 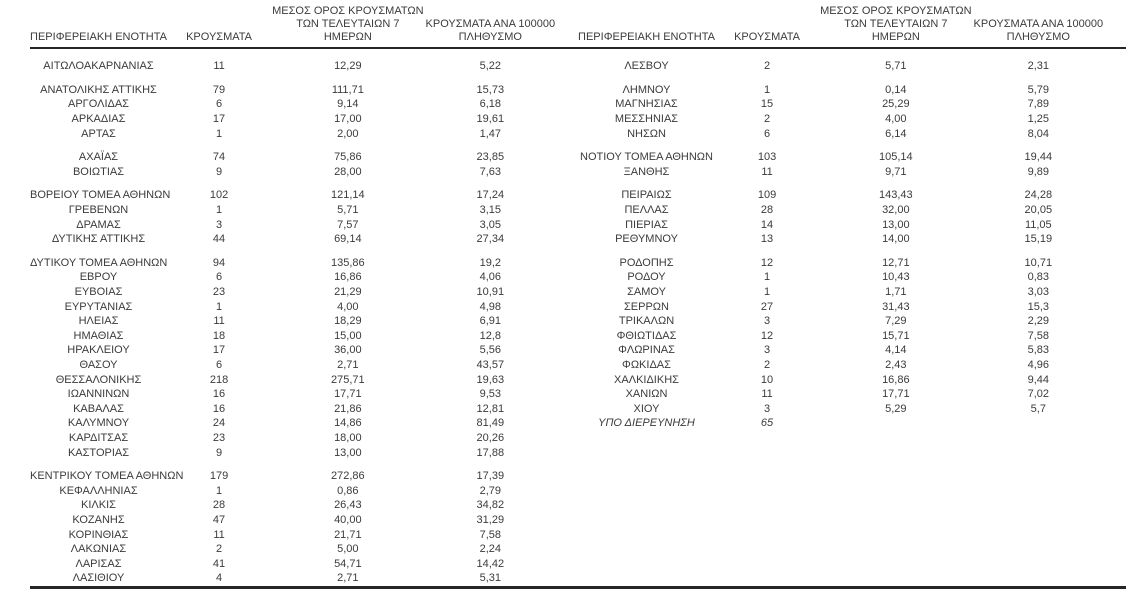 What do you see at coordinates (490, 563) in the screenshot?
I see `per100k-cell: 14,42` at bounding box center [490, 563].